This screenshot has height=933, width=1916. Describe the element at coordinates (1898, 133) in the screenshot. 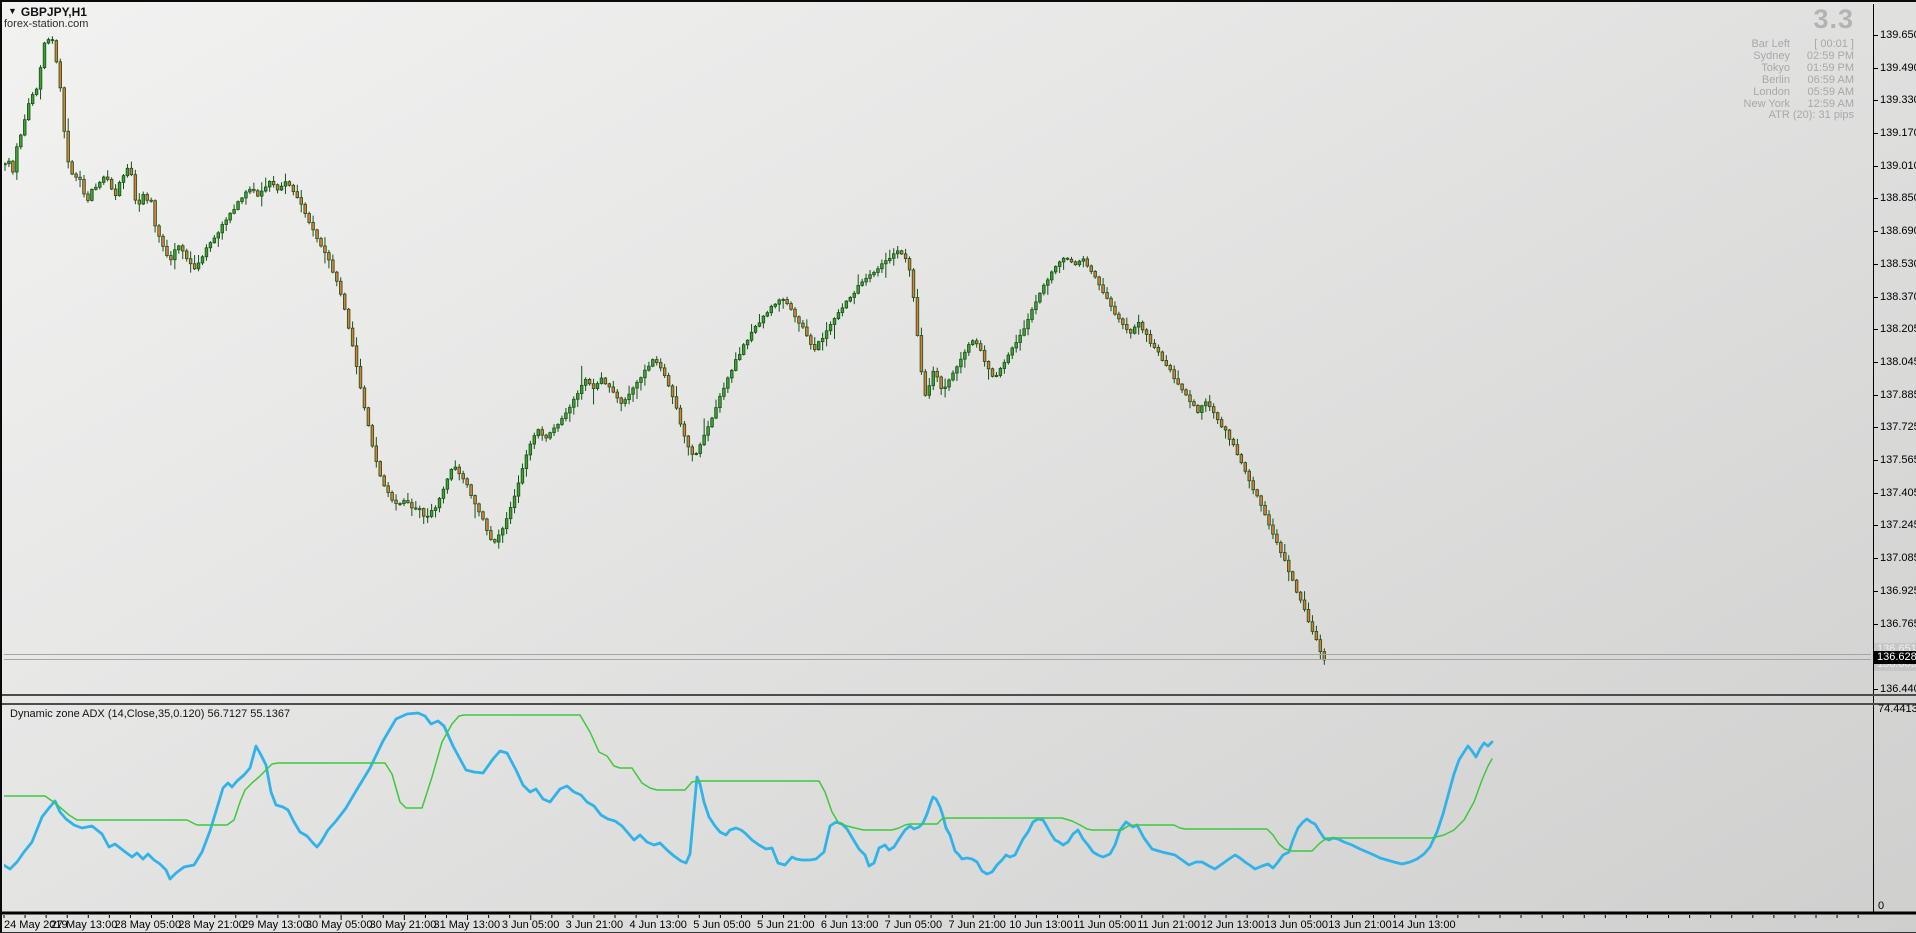

I see `price-axis-label: 139.170` at that location.